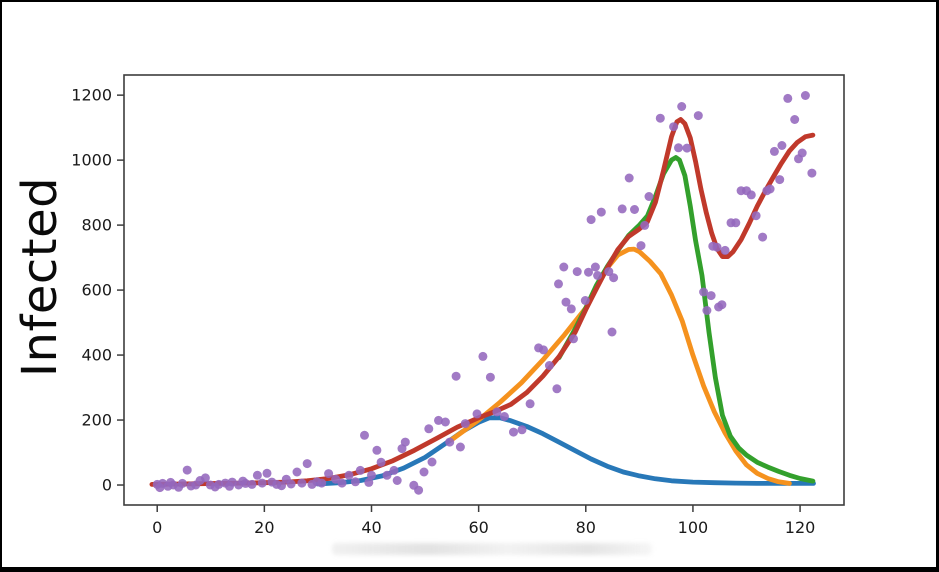  What do you see at coordinates (264, 527) in the screenshot?
I see `x-tick-label: 20` at bounding box center [264, 527].